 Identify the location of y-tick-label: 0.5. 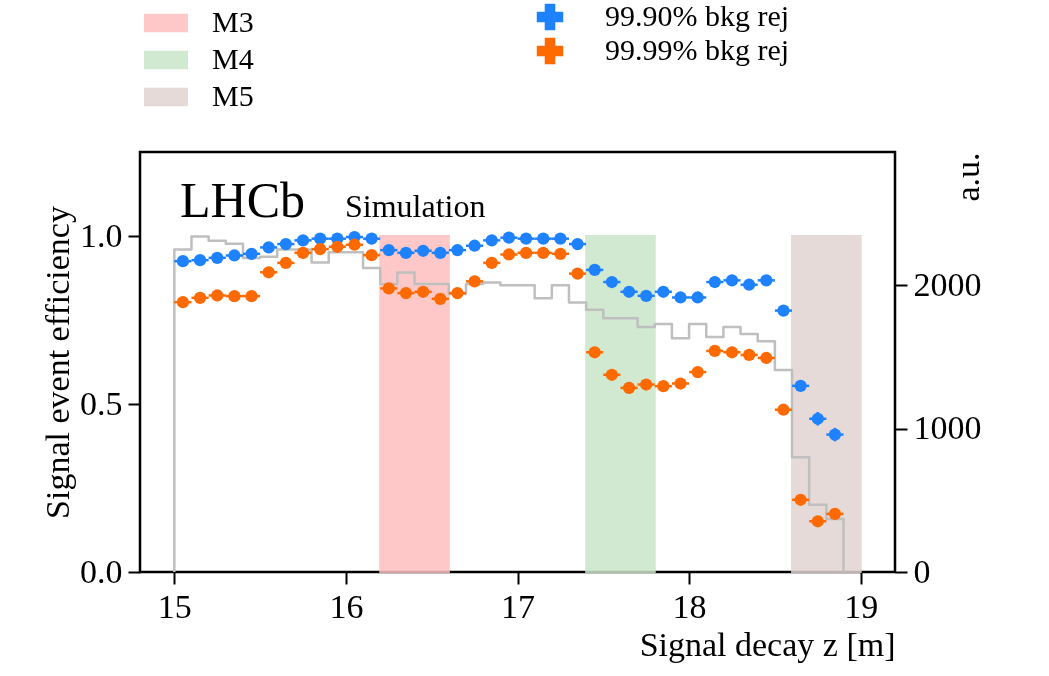
(101, 403).